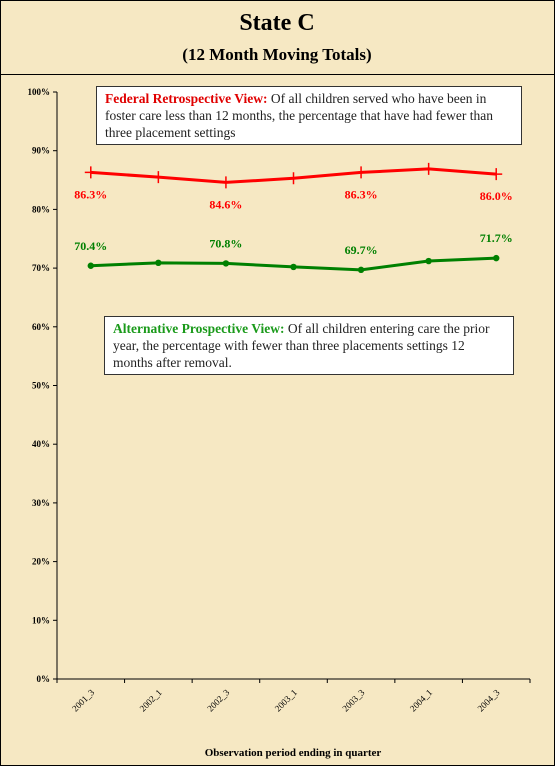 The image size is (555, 766). I want to click on y-tick-label: 20%, so click(41, 562).